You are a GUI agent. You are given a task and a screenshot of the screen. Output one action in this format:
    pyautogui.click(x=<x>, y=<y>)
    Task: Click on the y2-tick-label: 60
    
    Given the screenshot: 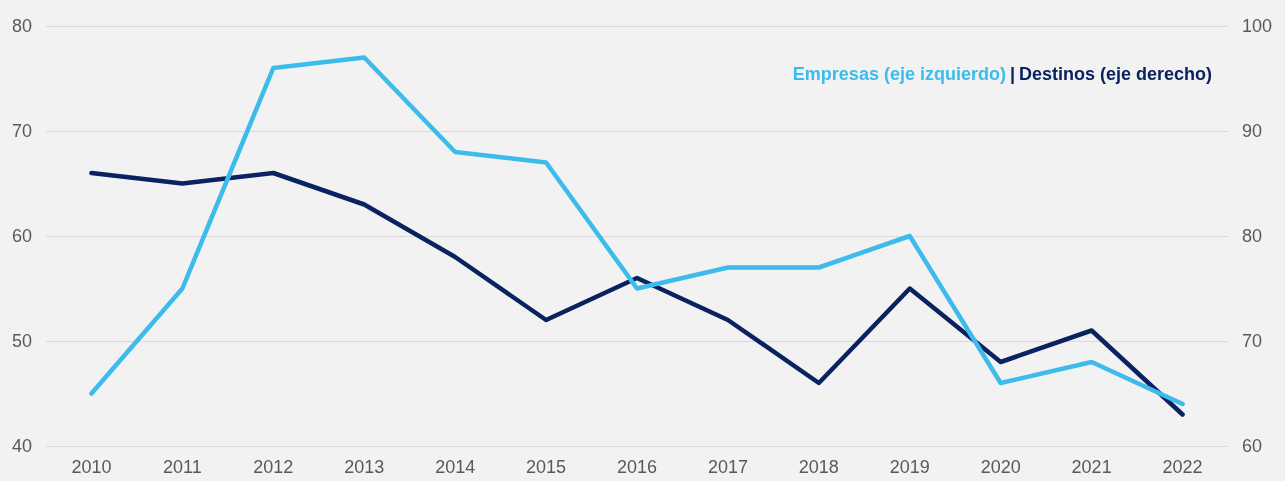 What is the action you would take?
    pyautogui.click(x=1252, y=446)
    